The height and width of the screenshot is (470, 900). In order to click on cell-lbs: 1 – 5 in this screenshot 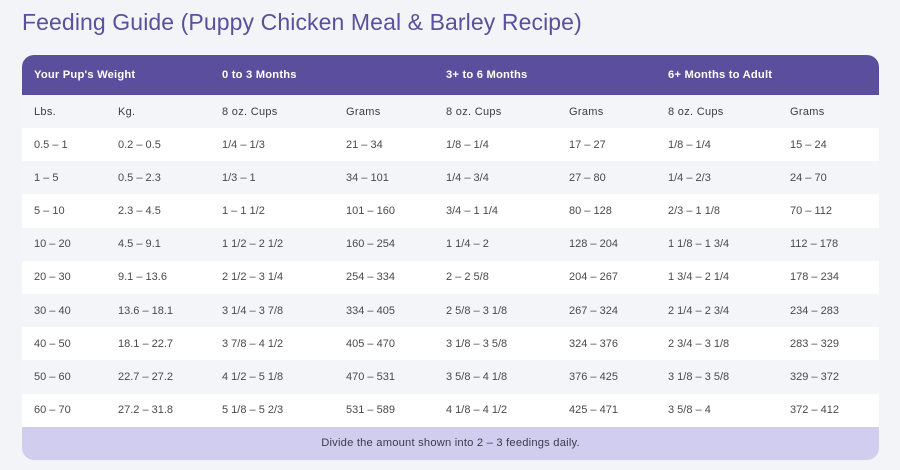, I will do `click(46, 177)`.